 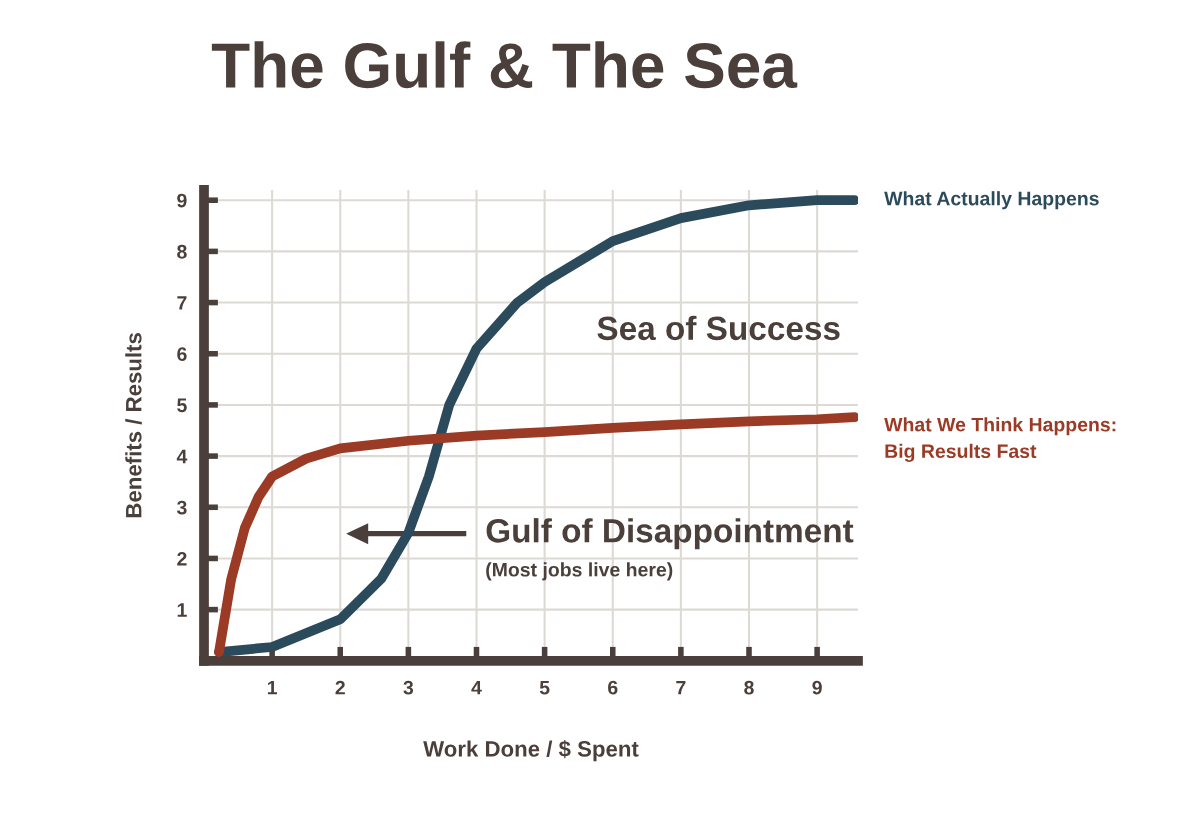 What do you see at coordinates (133, 425) in the screenshot?
I see `y-axis-title: Benefits / Results` at bounding box center [133, 425].